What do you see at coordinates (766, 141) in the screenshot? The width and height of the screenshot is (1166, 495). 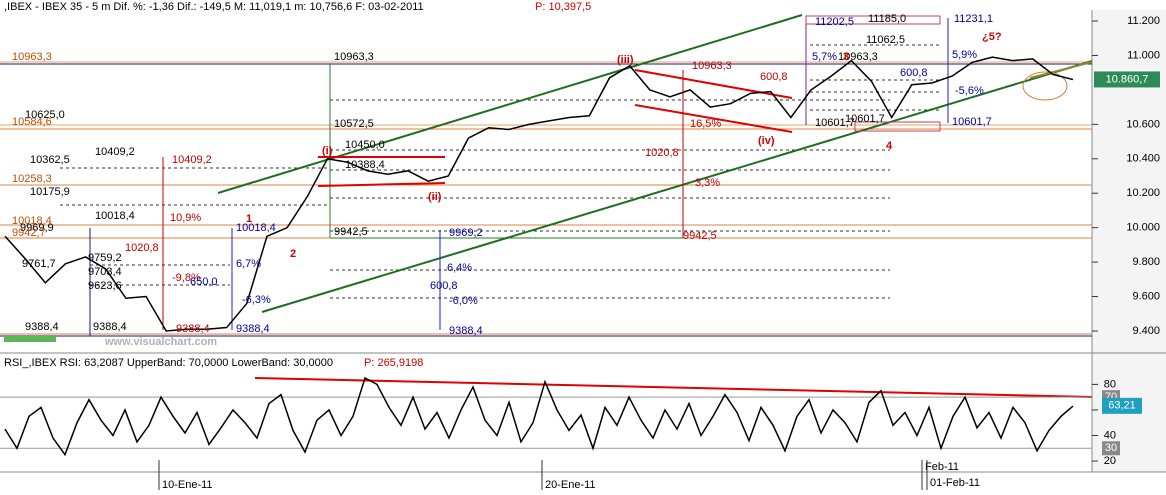 I see `wave-label: (iv)` at bounding box center [766, 141].